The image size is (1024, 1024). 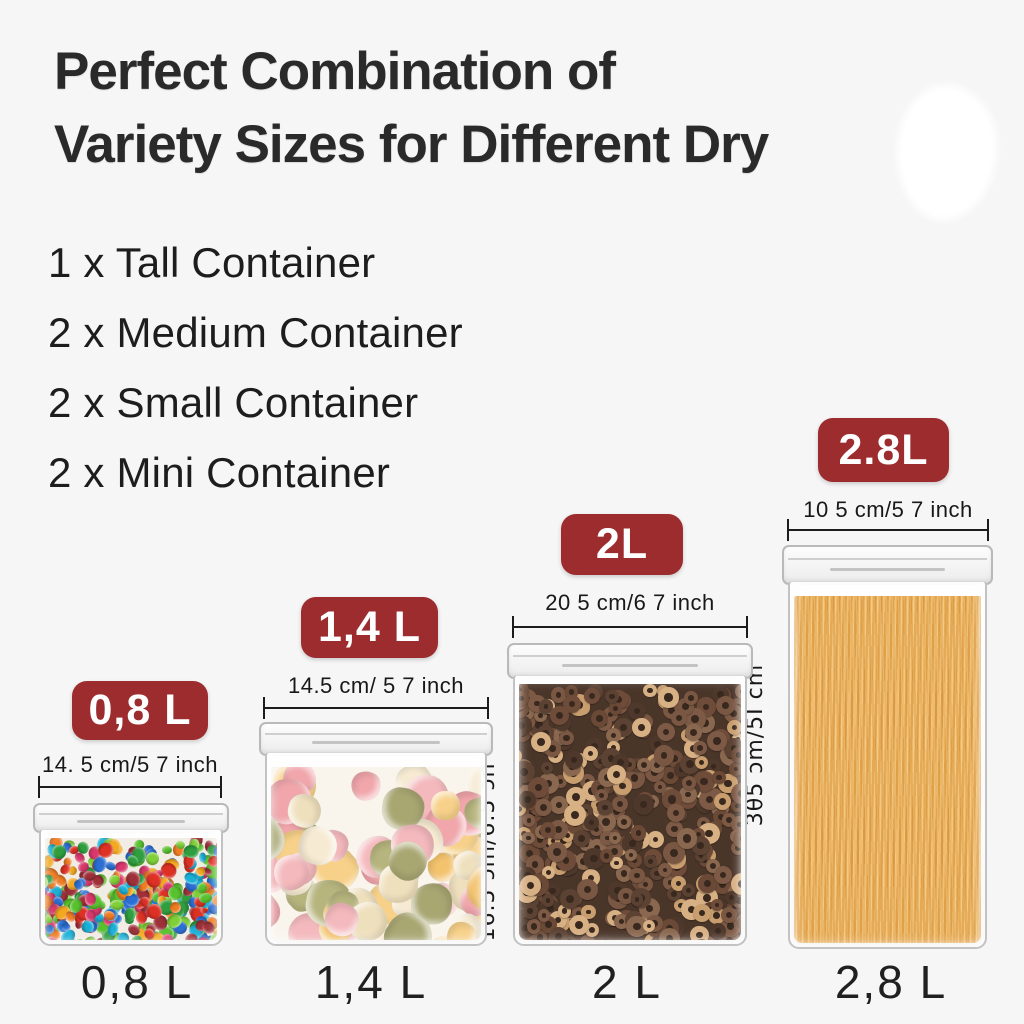 I want to click on list-item-tall-container: 1 x Tall Container, so click(x=212, y=262).